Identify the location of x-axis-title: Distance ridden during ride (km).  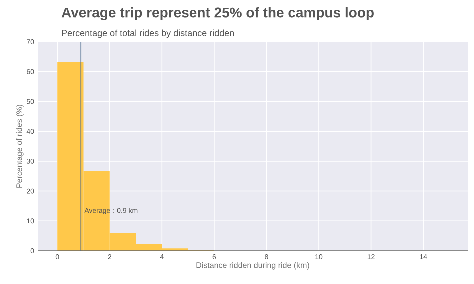
(253, 266).